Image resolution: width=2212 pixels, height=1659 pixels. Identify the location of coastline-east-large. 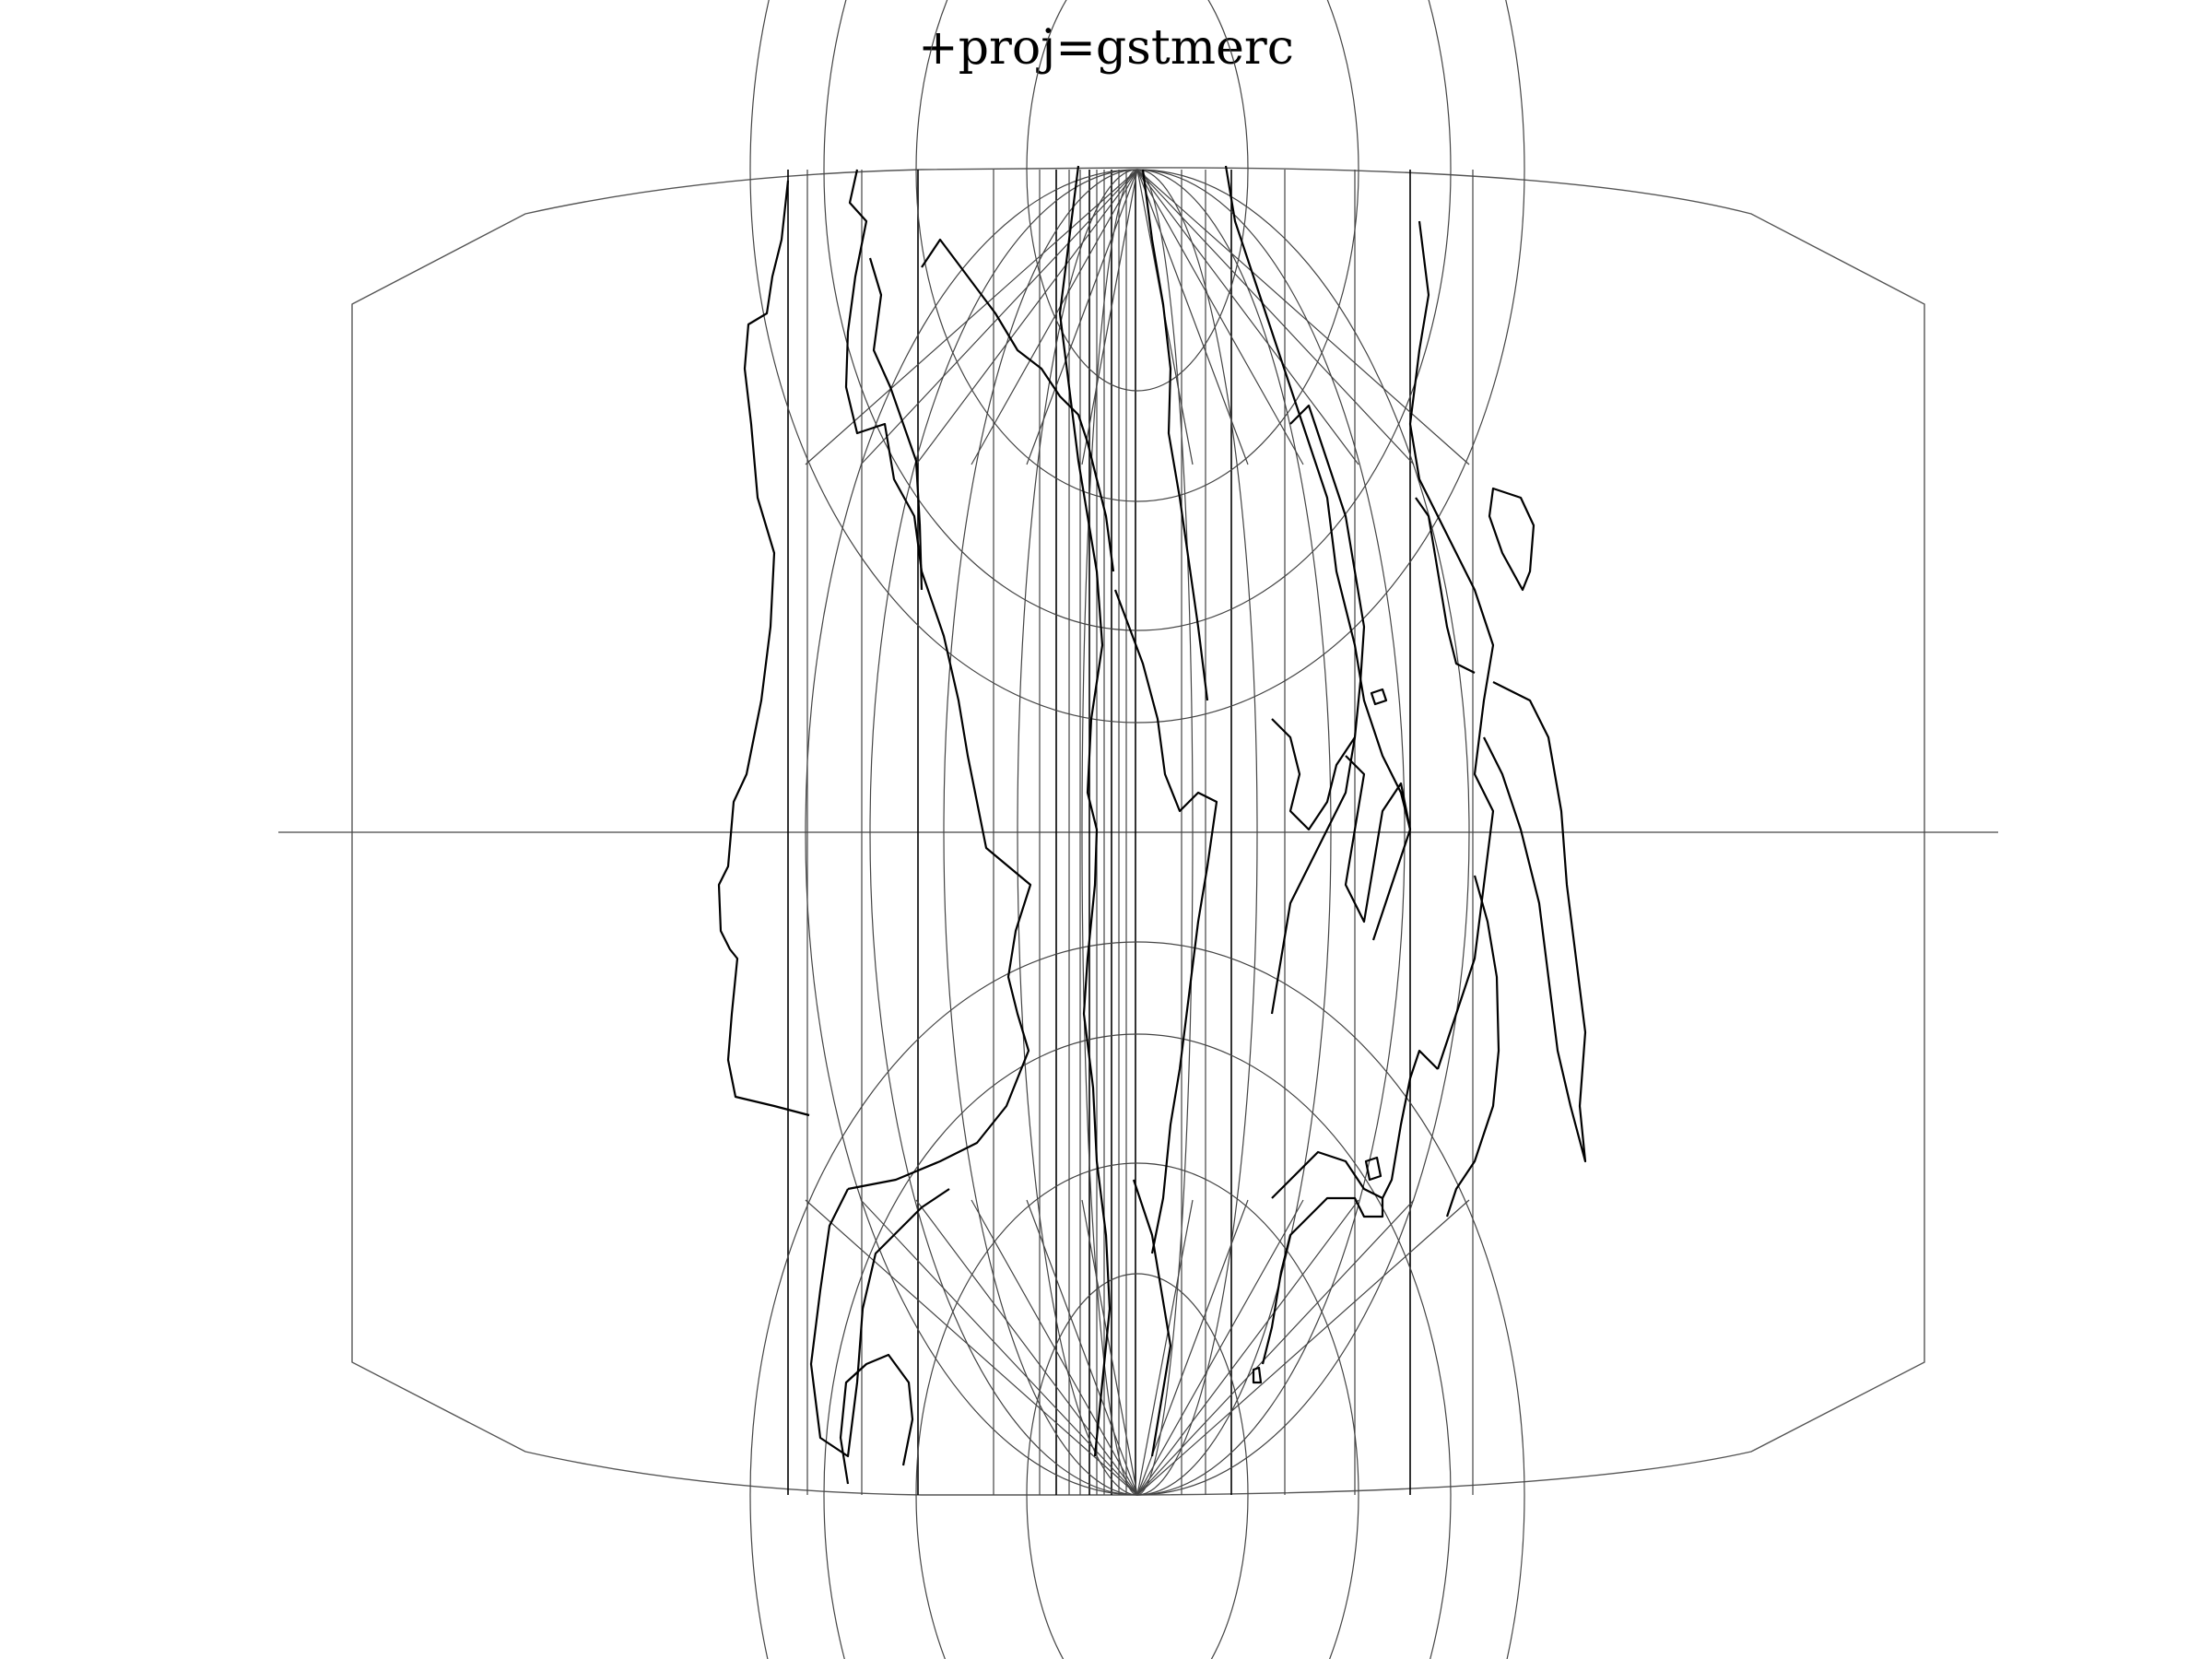
(1410, 1124).